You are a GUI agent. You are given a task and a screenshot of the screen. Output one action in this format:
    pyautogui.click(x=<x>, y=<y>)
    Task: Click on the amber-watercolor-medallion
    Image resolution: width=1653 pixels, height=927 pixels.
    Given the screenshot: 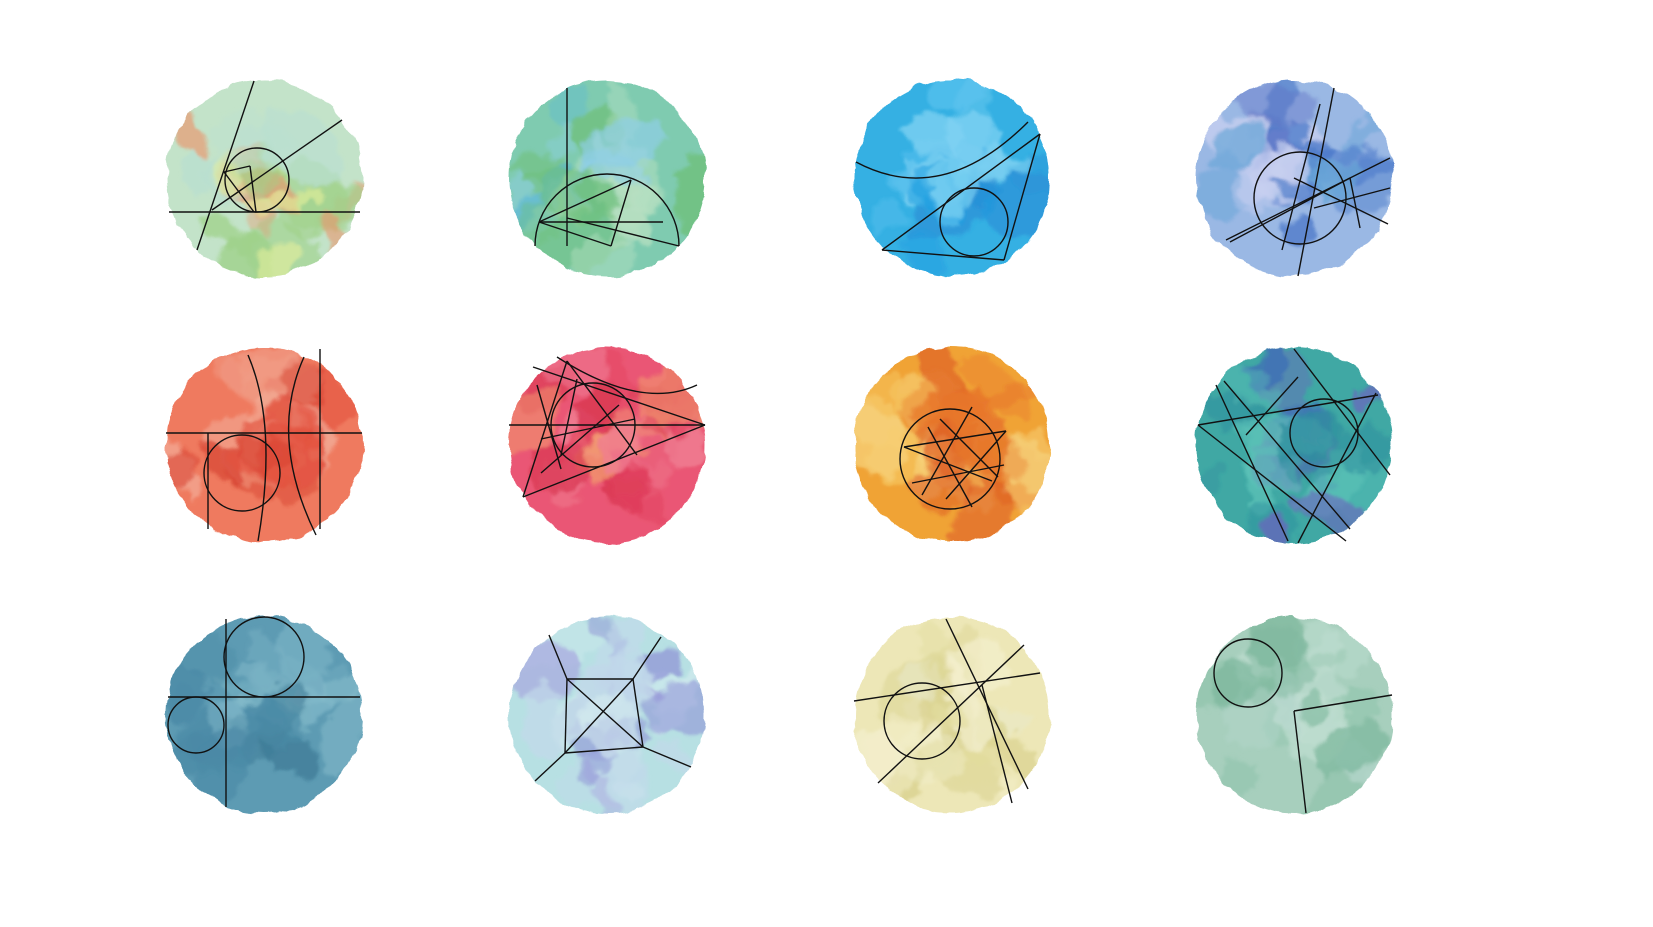 What is the action you would take?
    pyautogui.click(x=952, y=445)
    